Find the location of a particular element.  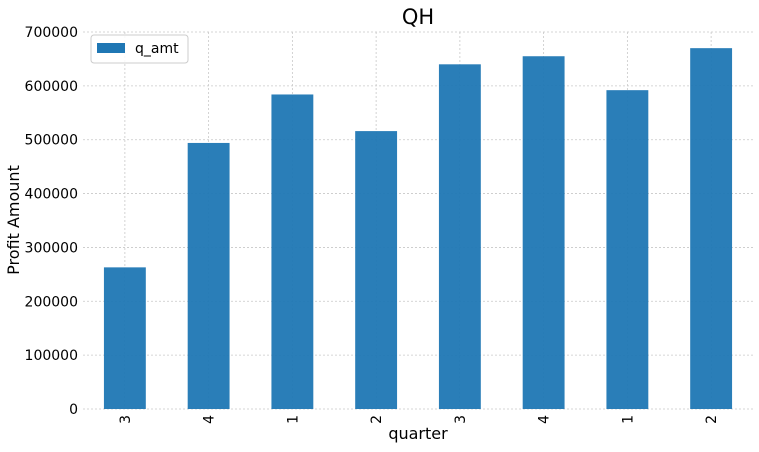

y-tick-label: 600000 is located at coordinates (51, 87).